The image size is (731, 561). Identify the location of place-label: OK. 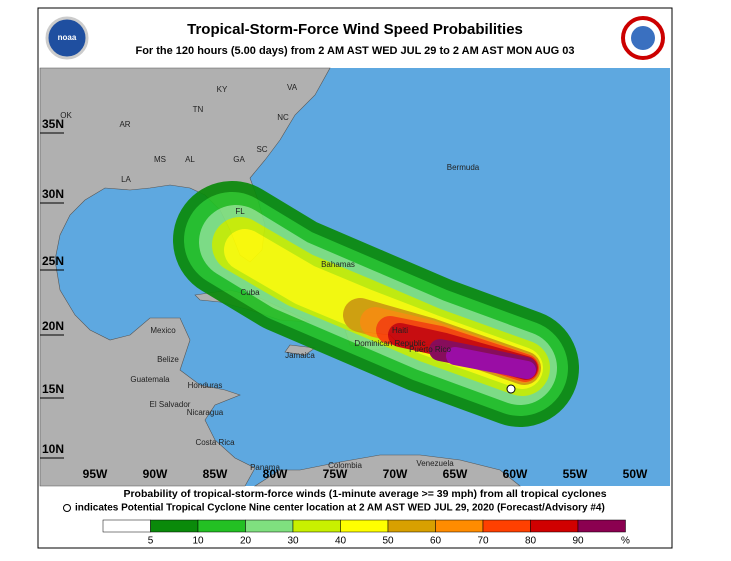
(66, 115).